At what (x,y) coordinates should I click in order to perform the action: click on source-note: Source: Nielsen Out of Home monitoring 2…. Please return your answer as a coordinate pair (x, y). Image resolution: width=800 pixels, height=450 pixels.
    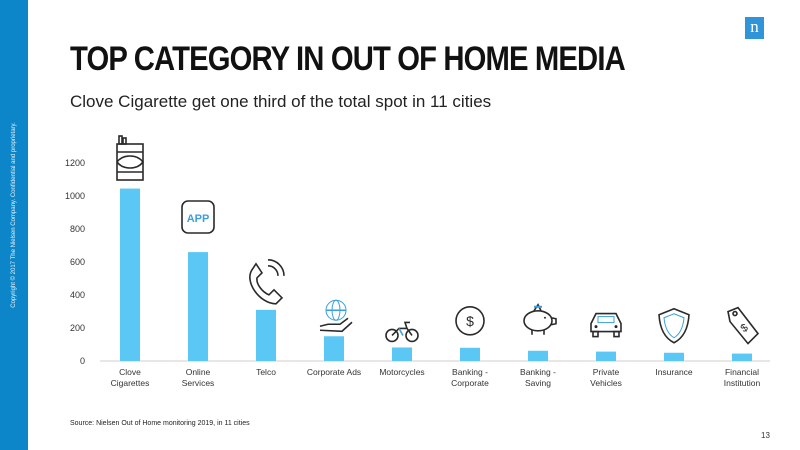
    Looking at the image, I should click on (160, 423).